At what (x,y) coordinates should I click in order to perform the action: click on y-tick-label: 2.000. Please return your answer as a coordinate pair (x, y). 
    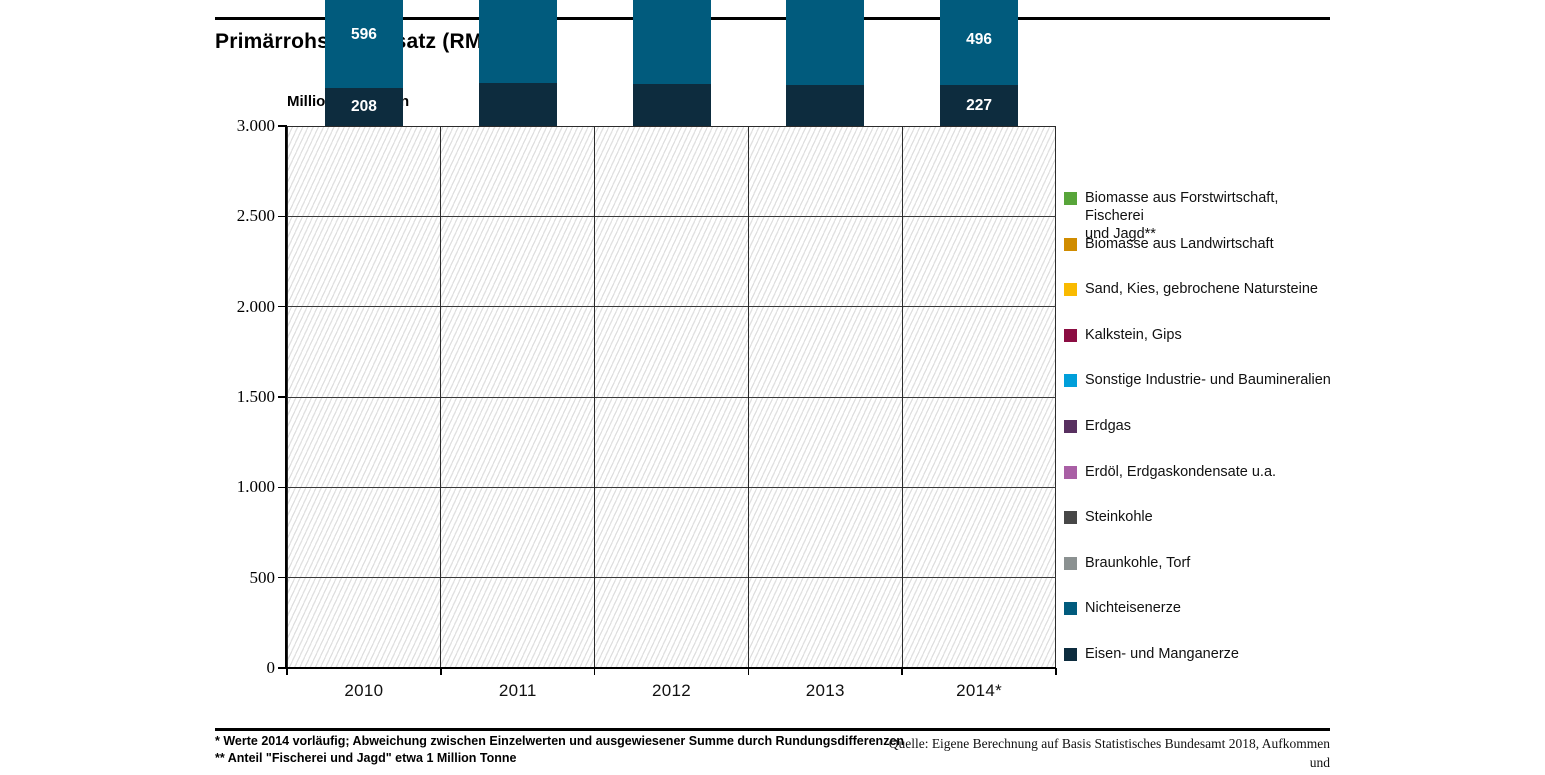
    Looking at the image, I should click on (255, 306).